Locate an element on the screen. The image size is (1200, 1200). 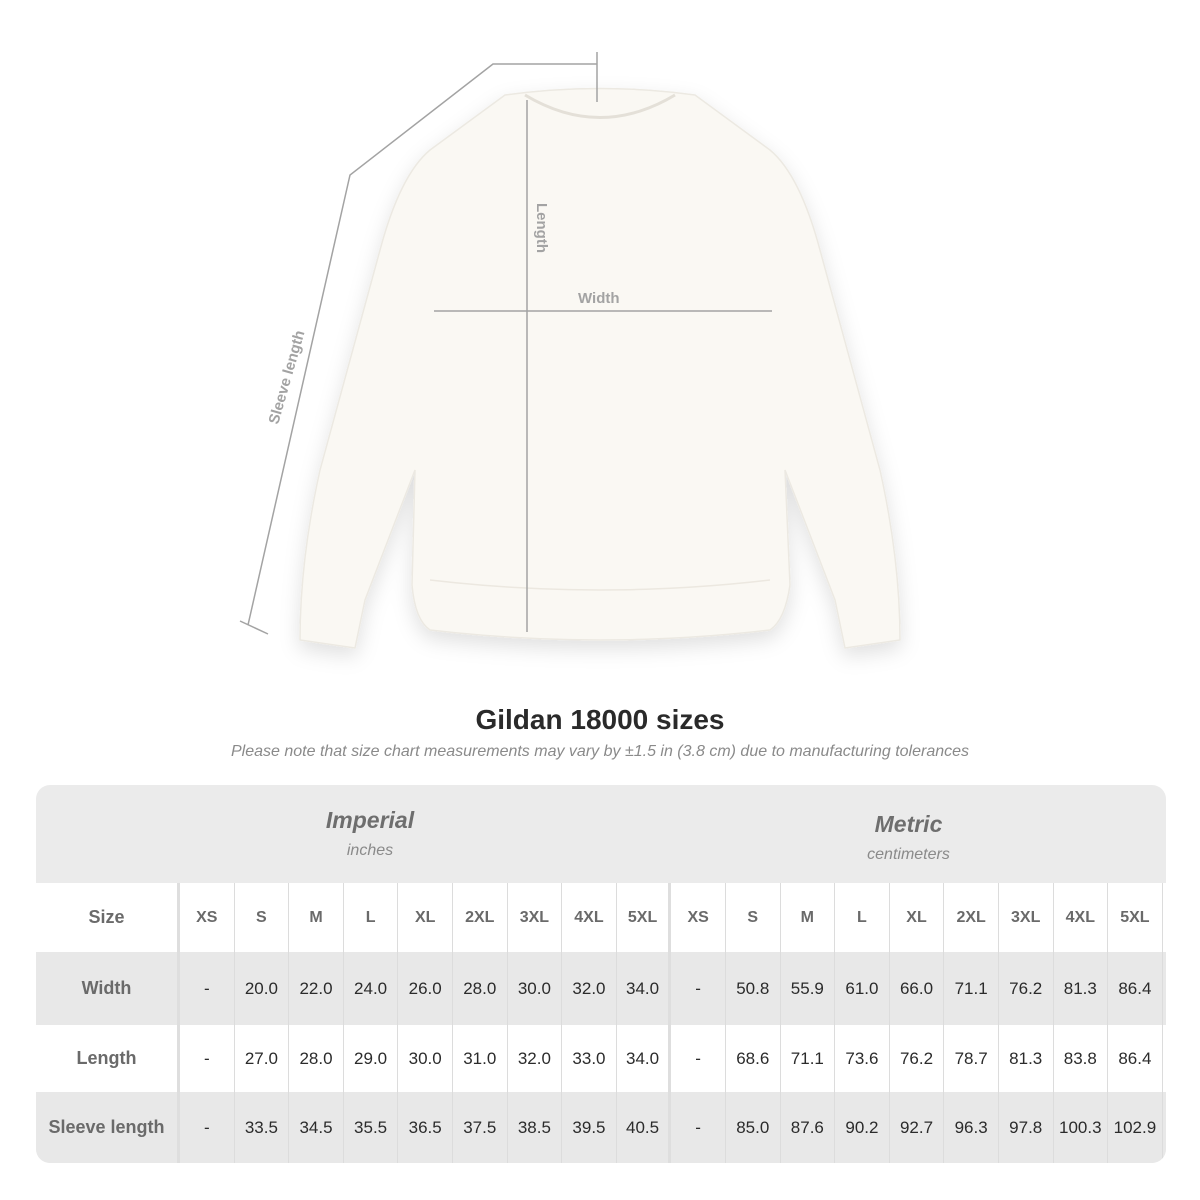
imperial-value-cell: 33.0 is located at coordinates (589, 1058).